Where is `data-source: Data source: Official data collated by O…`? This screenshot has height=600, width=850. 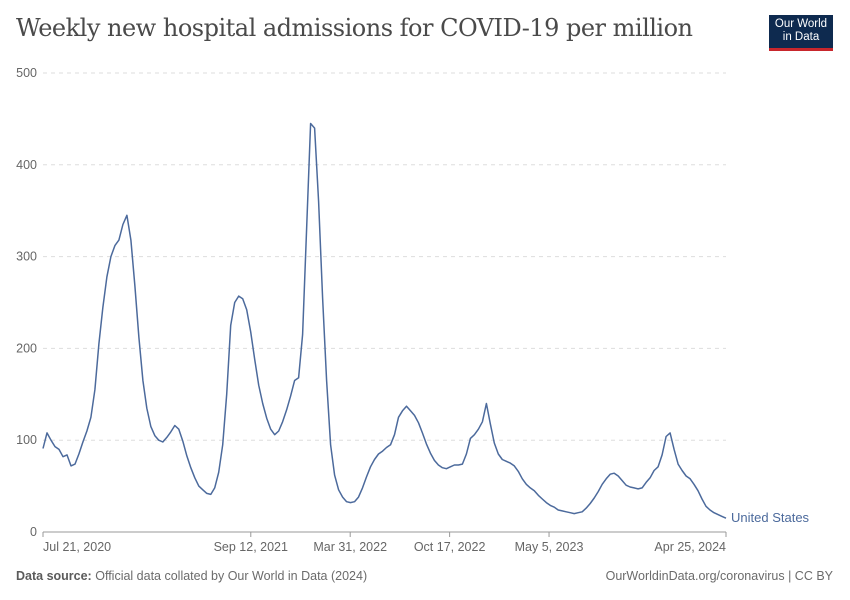 data-source: Data source: Official data collated by O… is located at coordinates (191, 576).